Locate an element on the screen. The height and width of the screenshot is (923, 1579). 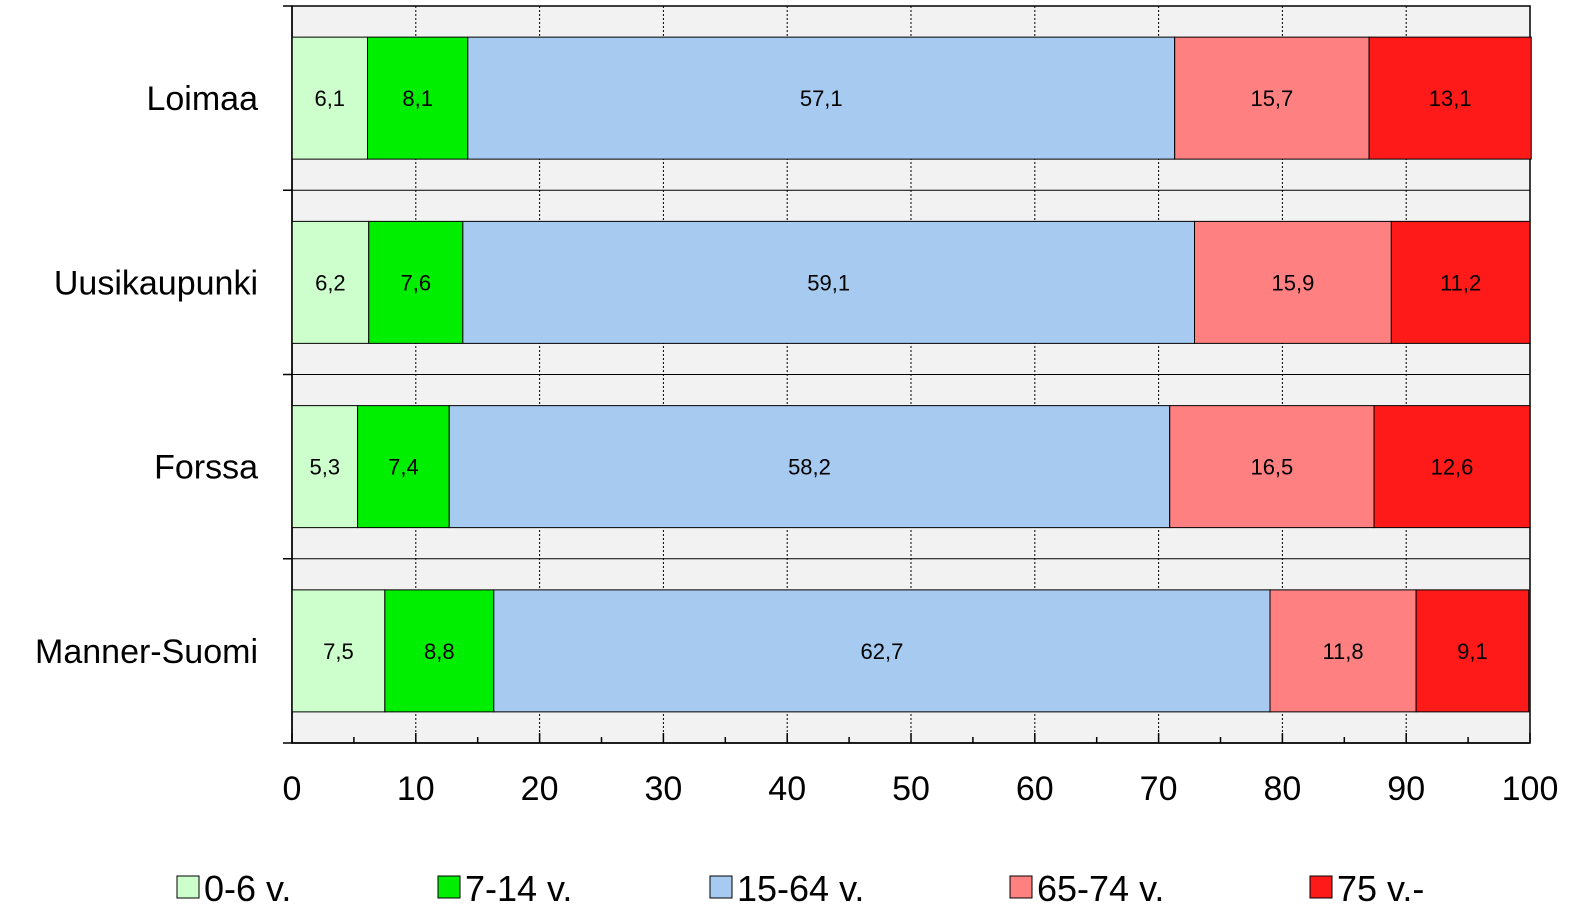
data-label: 9,1 is located at coordinates (1472, 651).